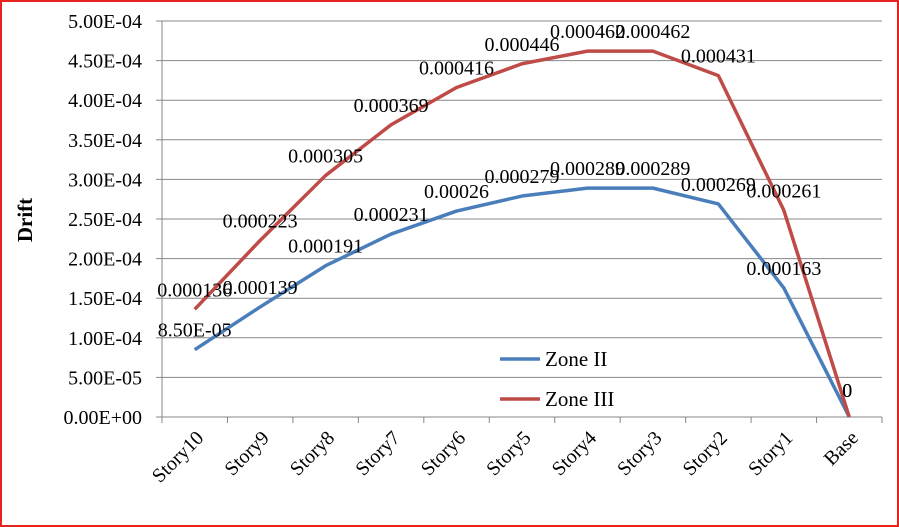 This screenshot has width=899, height=527. What do you see at coordinates (194, 290) in the screenshot?
I see `data-label: 0.000136` at bounding box center [194, 290].